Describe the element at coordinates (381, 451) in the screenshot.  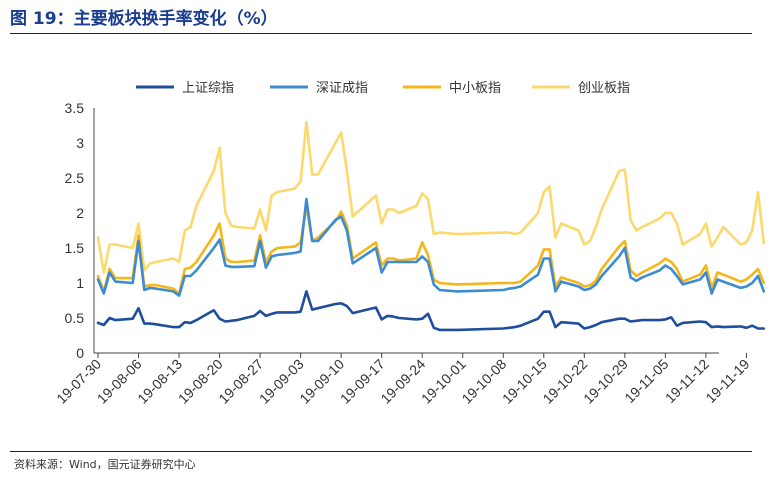
I see `bottom-divider` at that location.